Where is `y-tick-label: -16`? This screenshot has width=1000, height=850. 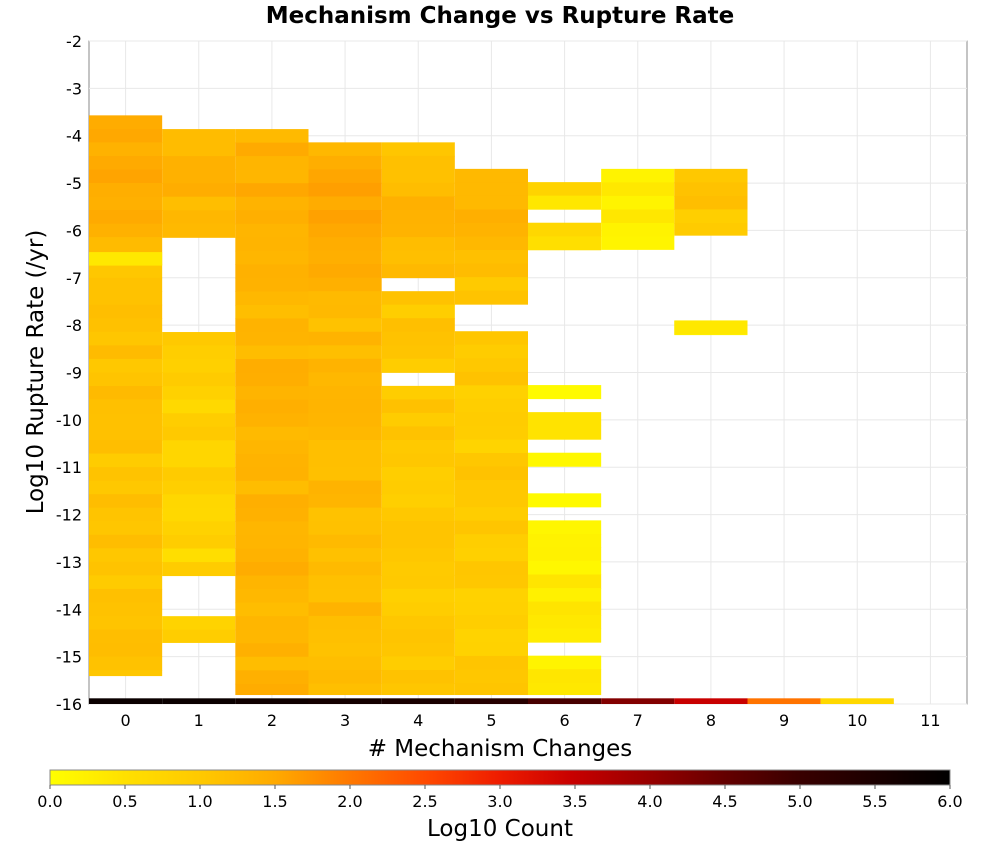
y-tick-label: -16 is located at coordinates (69, 704).